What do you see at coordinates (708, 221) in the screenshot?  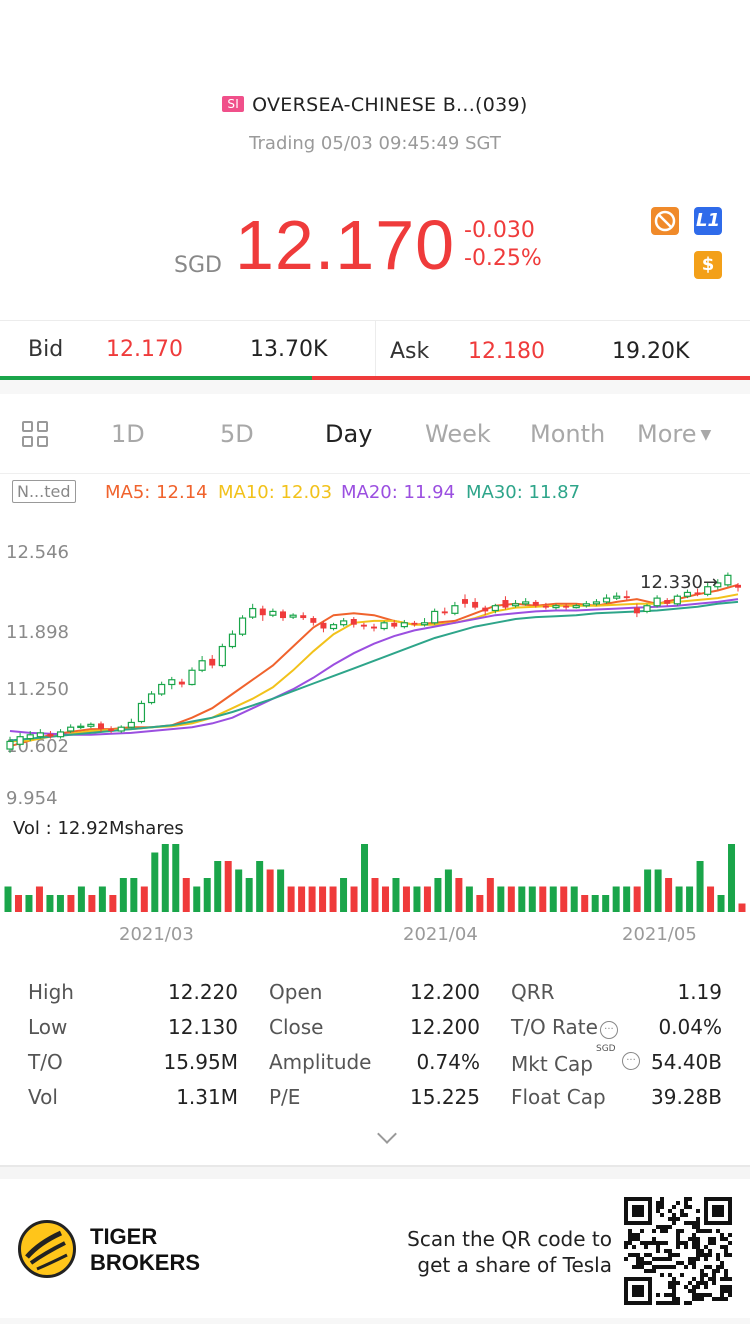 I see `level1-icon: L1` at bounding box center [708, 221].